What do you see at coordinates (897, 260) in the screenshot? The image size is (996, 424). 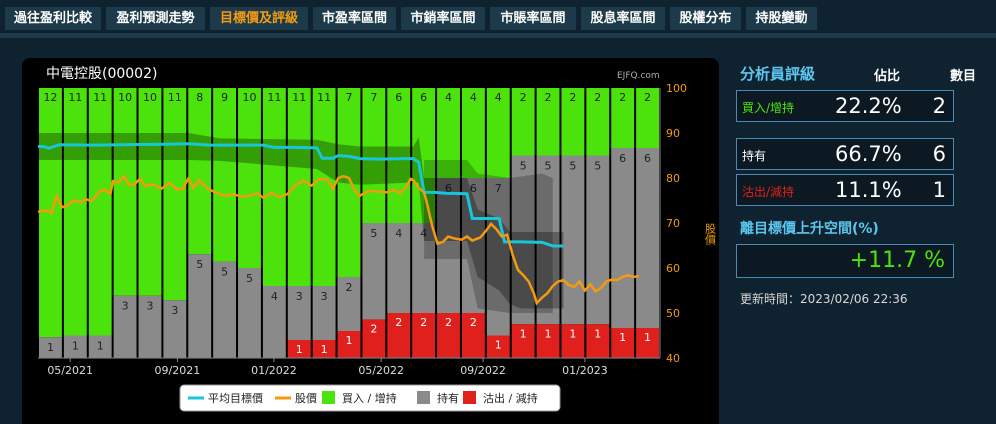 I see `upside-value: +11.7 %` at bounding box center [897, 260].